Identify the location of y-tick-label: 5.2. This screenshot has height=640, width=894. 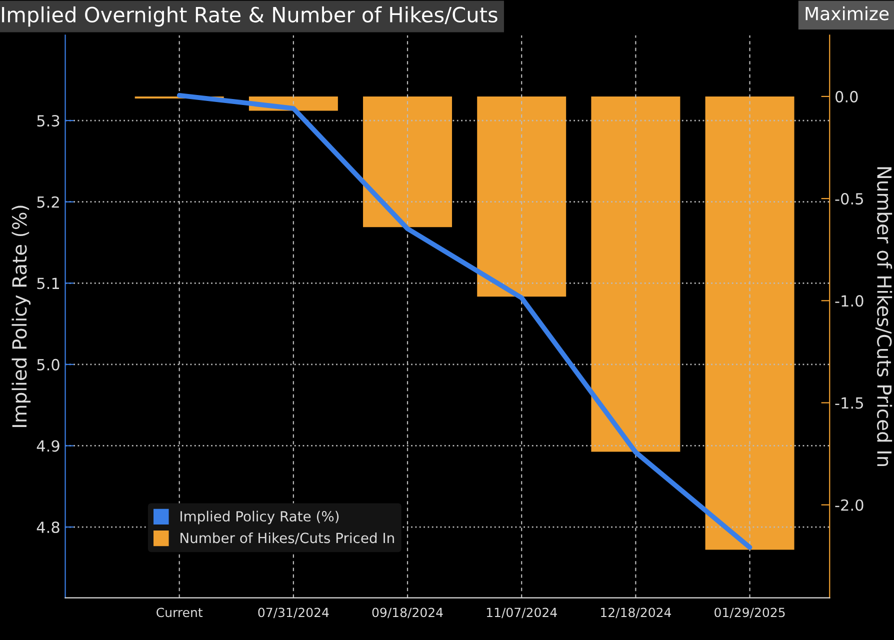
(48, 202).